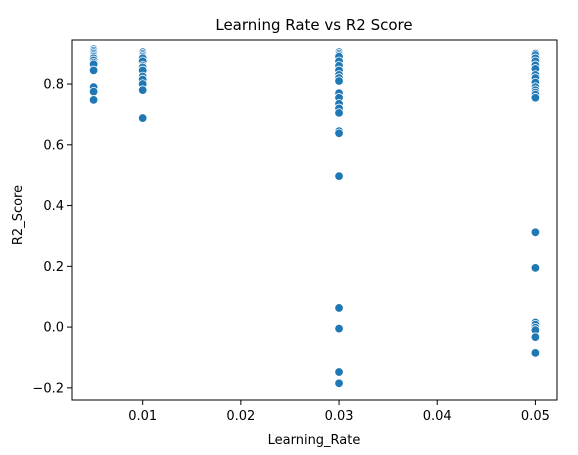 This screenshot has height=455, width=578. Describe the element at coordinates (53, 328) in the screenshot. I see `y-tick-label: 0.0` at that location.